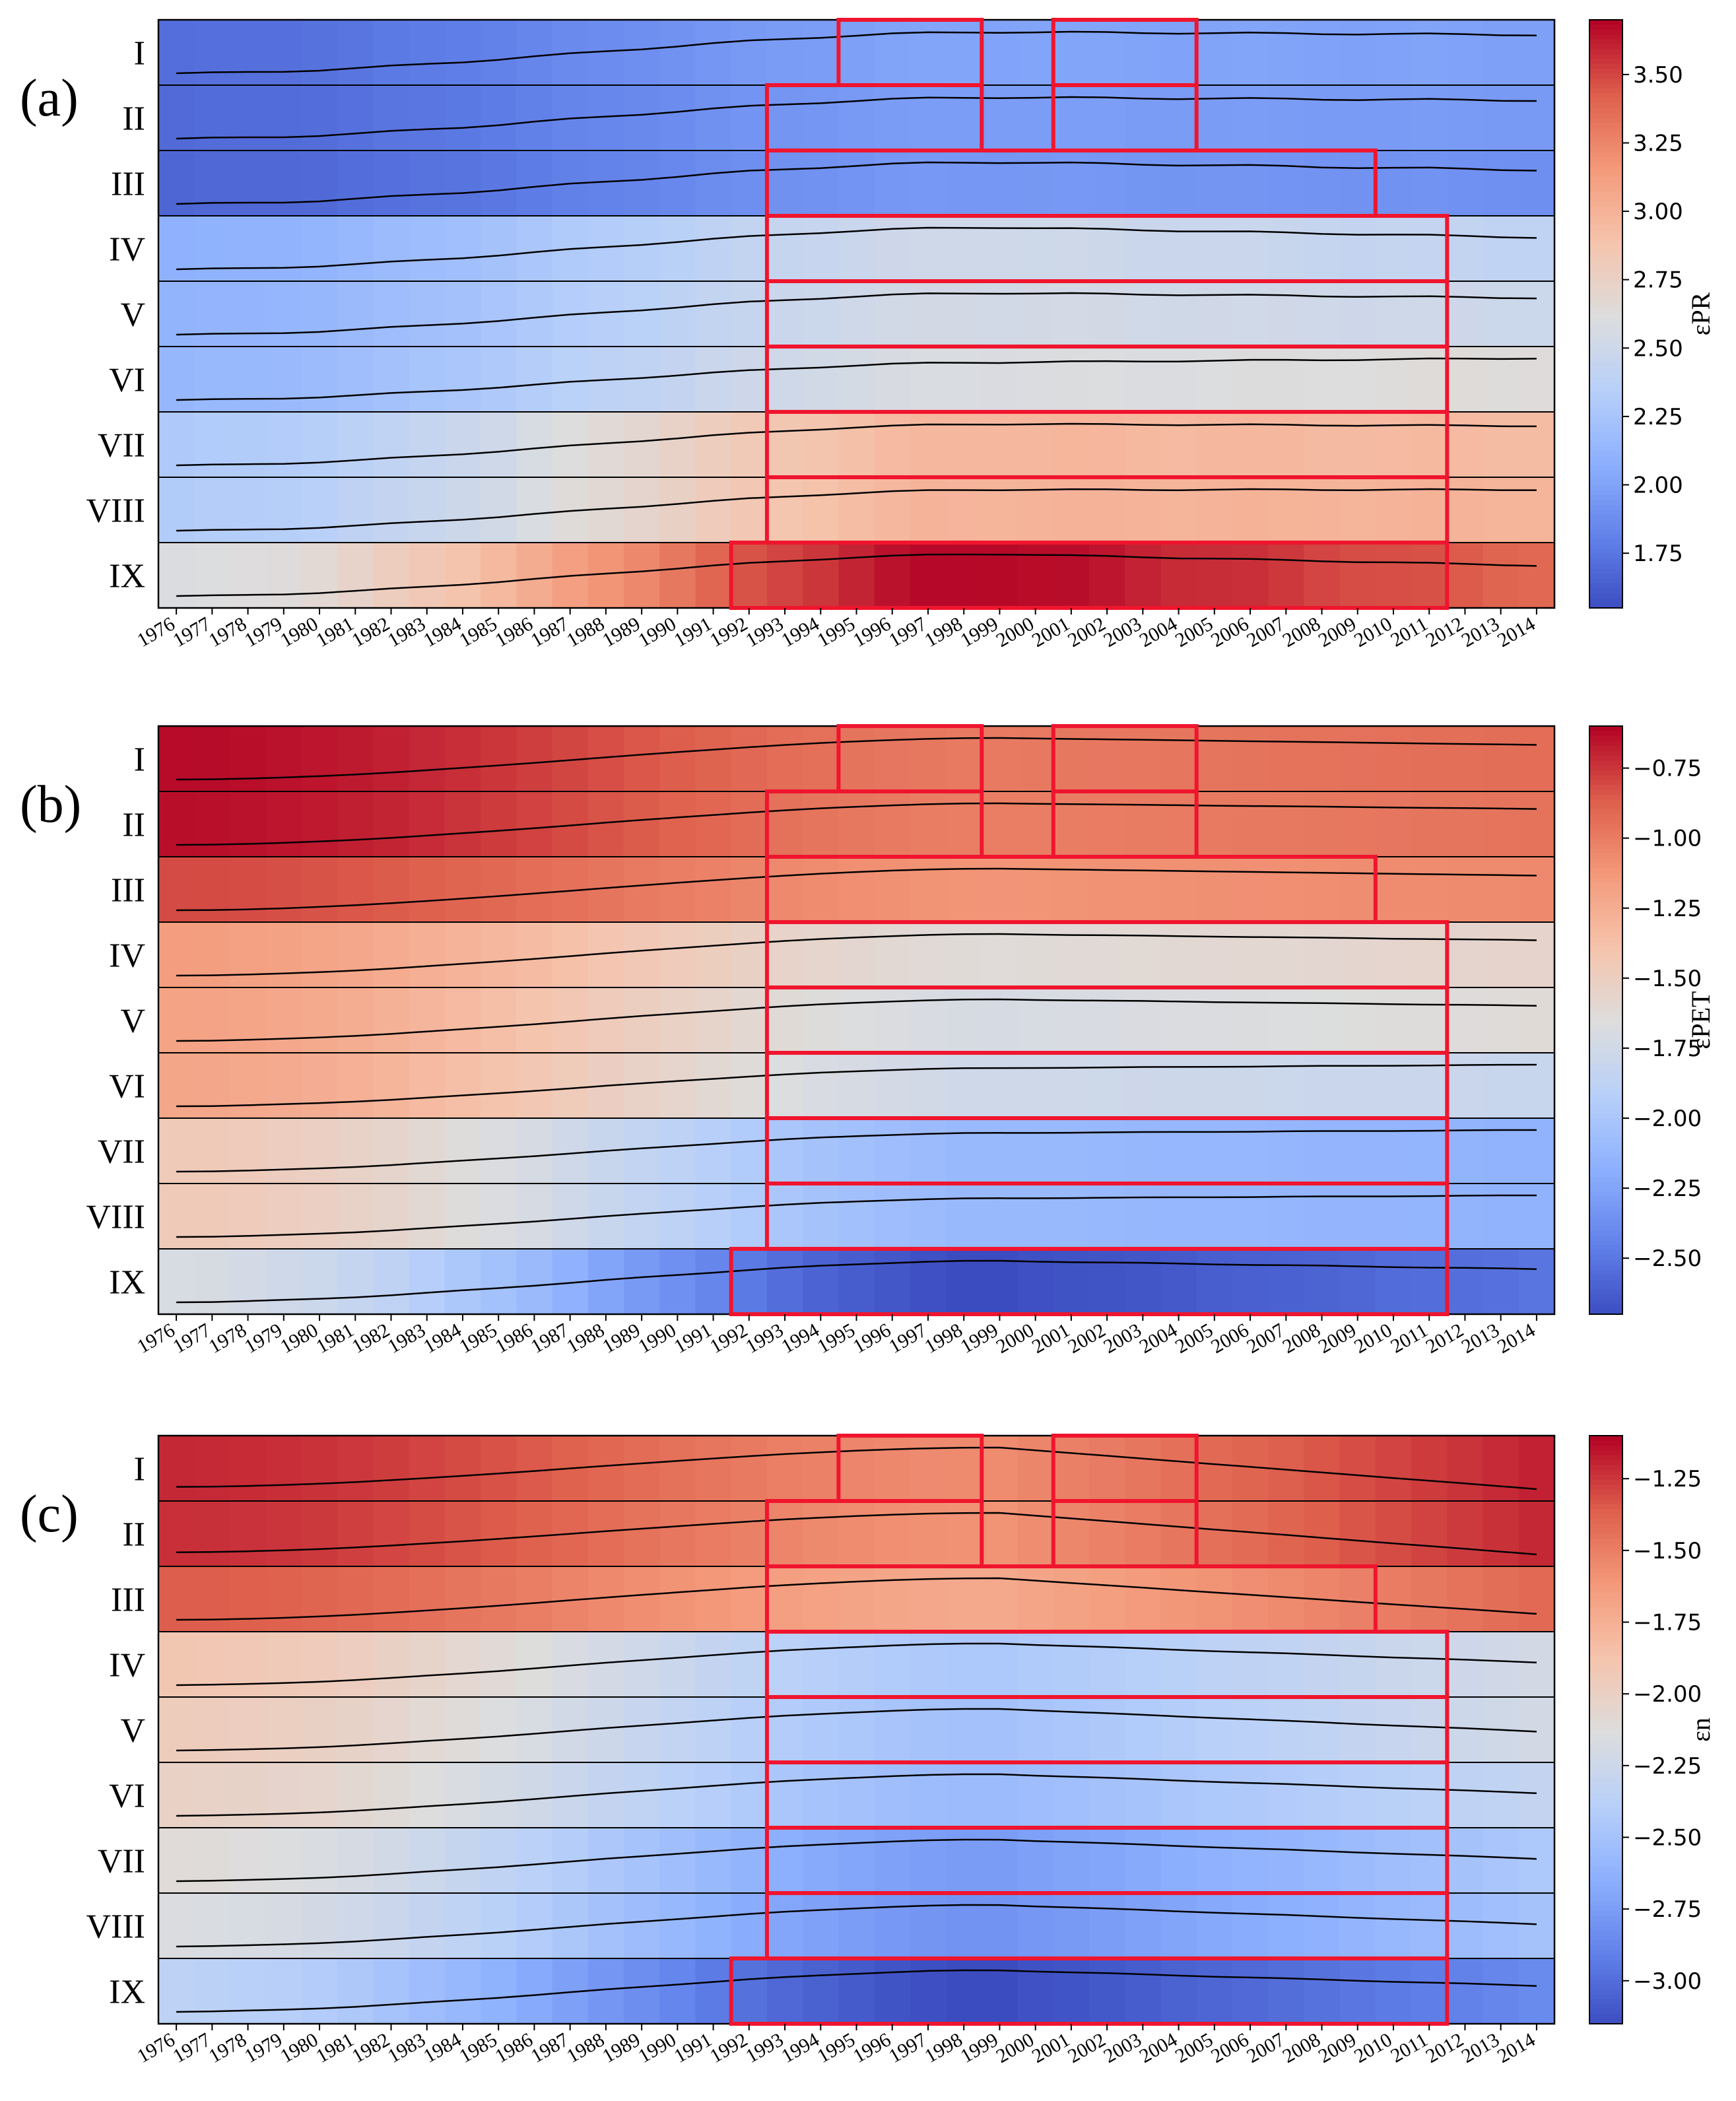  Describe the element at coordinates (857, 1599) in the screenshot. I see `trend-line` at that location.